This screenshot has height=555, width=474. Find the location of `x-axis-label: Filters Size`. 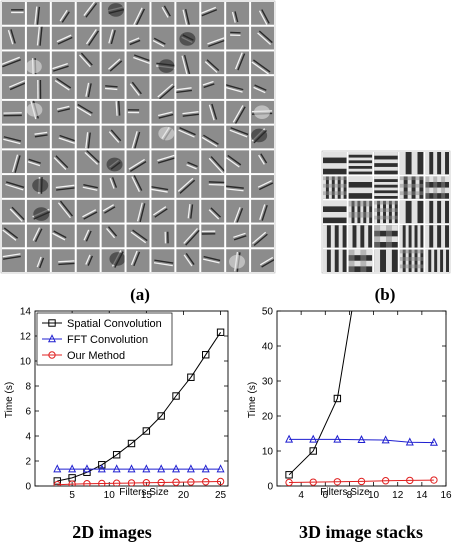

x-axis-label: Filters Size is located at coordinates (144, 492).